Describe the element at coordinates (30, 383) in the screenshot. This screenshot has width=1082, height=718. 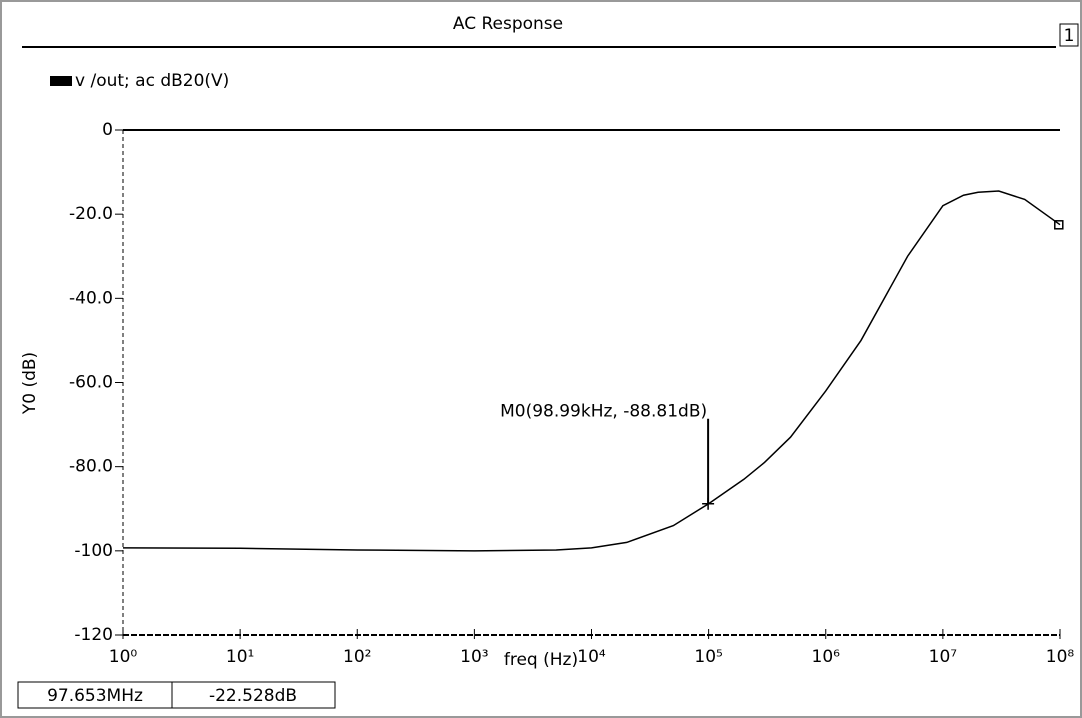
I see `y-axis-label: Y0 (dB)` at that location.